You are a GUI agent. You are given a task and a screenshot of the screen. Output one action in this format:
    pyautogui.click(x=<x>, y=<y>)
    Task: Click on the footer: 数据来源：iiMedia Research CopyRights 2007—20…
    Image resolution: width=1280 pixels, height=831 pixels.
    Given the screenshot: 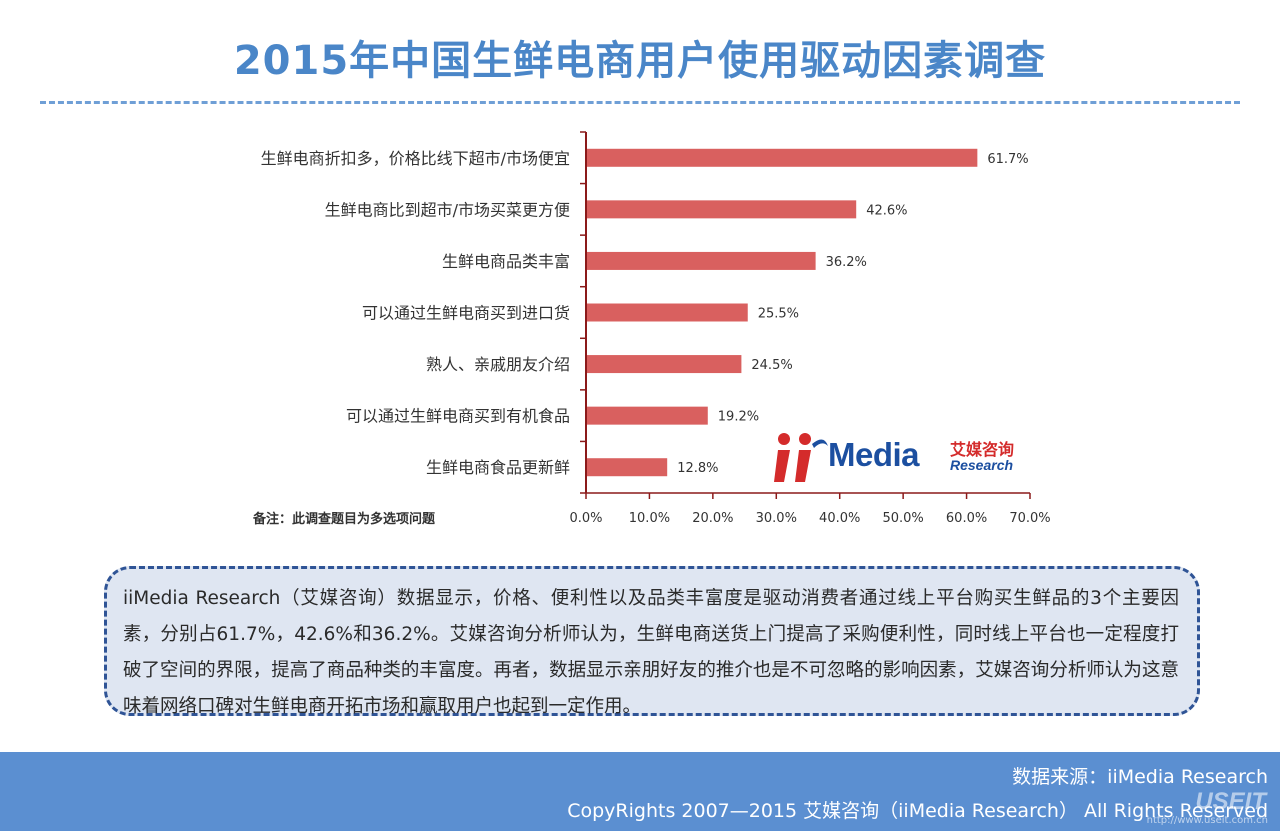 What is the action you would take?
    pyautogui.click(x=640, y=791)
    